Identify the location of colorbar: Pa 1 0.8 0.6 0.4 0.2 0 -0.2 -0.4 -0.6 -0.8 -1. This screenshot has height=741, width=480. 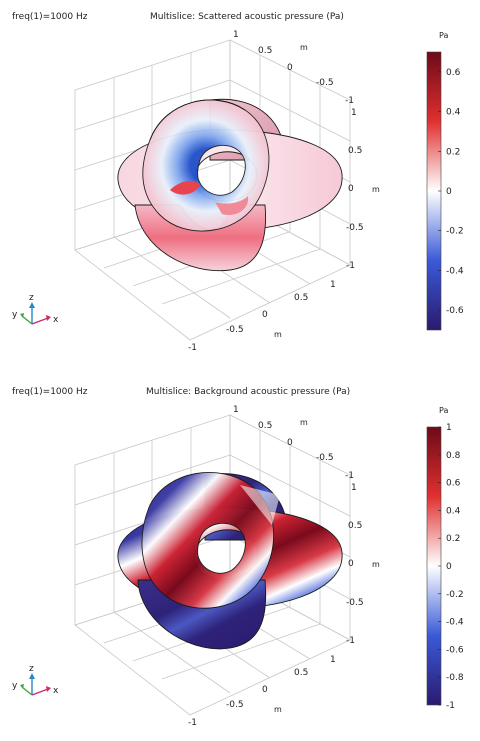
(445, 558).